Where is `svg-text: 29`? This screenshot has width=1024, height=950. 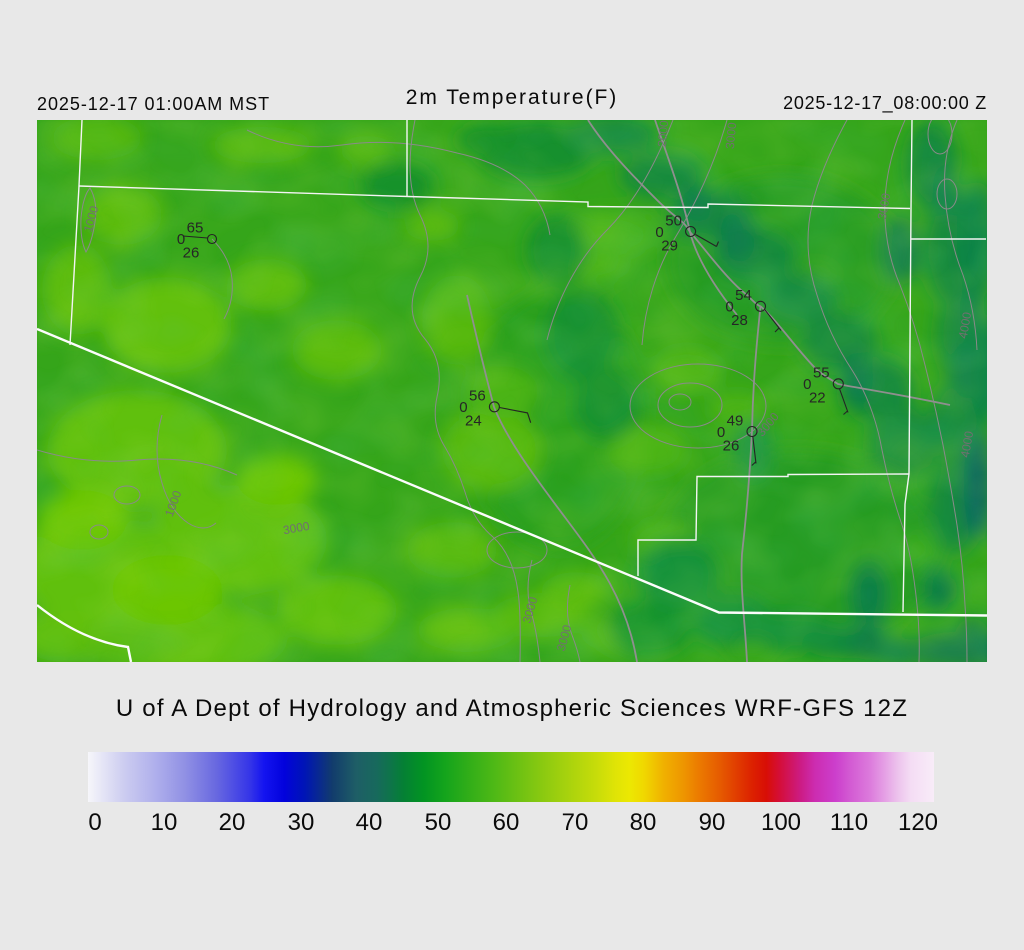
svg-text: 29 is located at coordinates (669, 245).